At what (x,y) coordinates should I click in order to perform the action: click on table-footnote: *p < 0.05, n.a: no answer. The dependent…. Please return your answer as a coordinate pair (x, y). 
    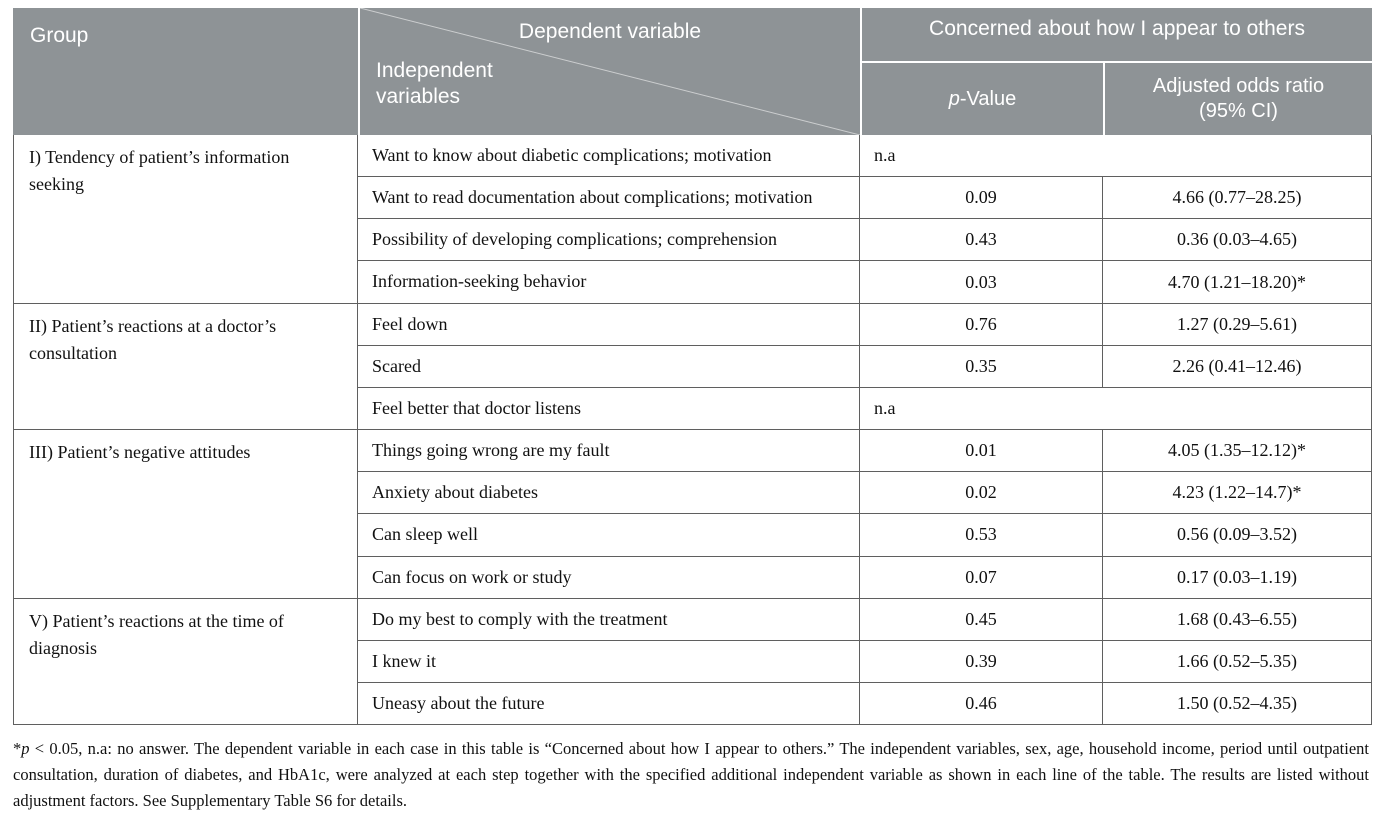
    Looking at the image, I should click on (691, 775).